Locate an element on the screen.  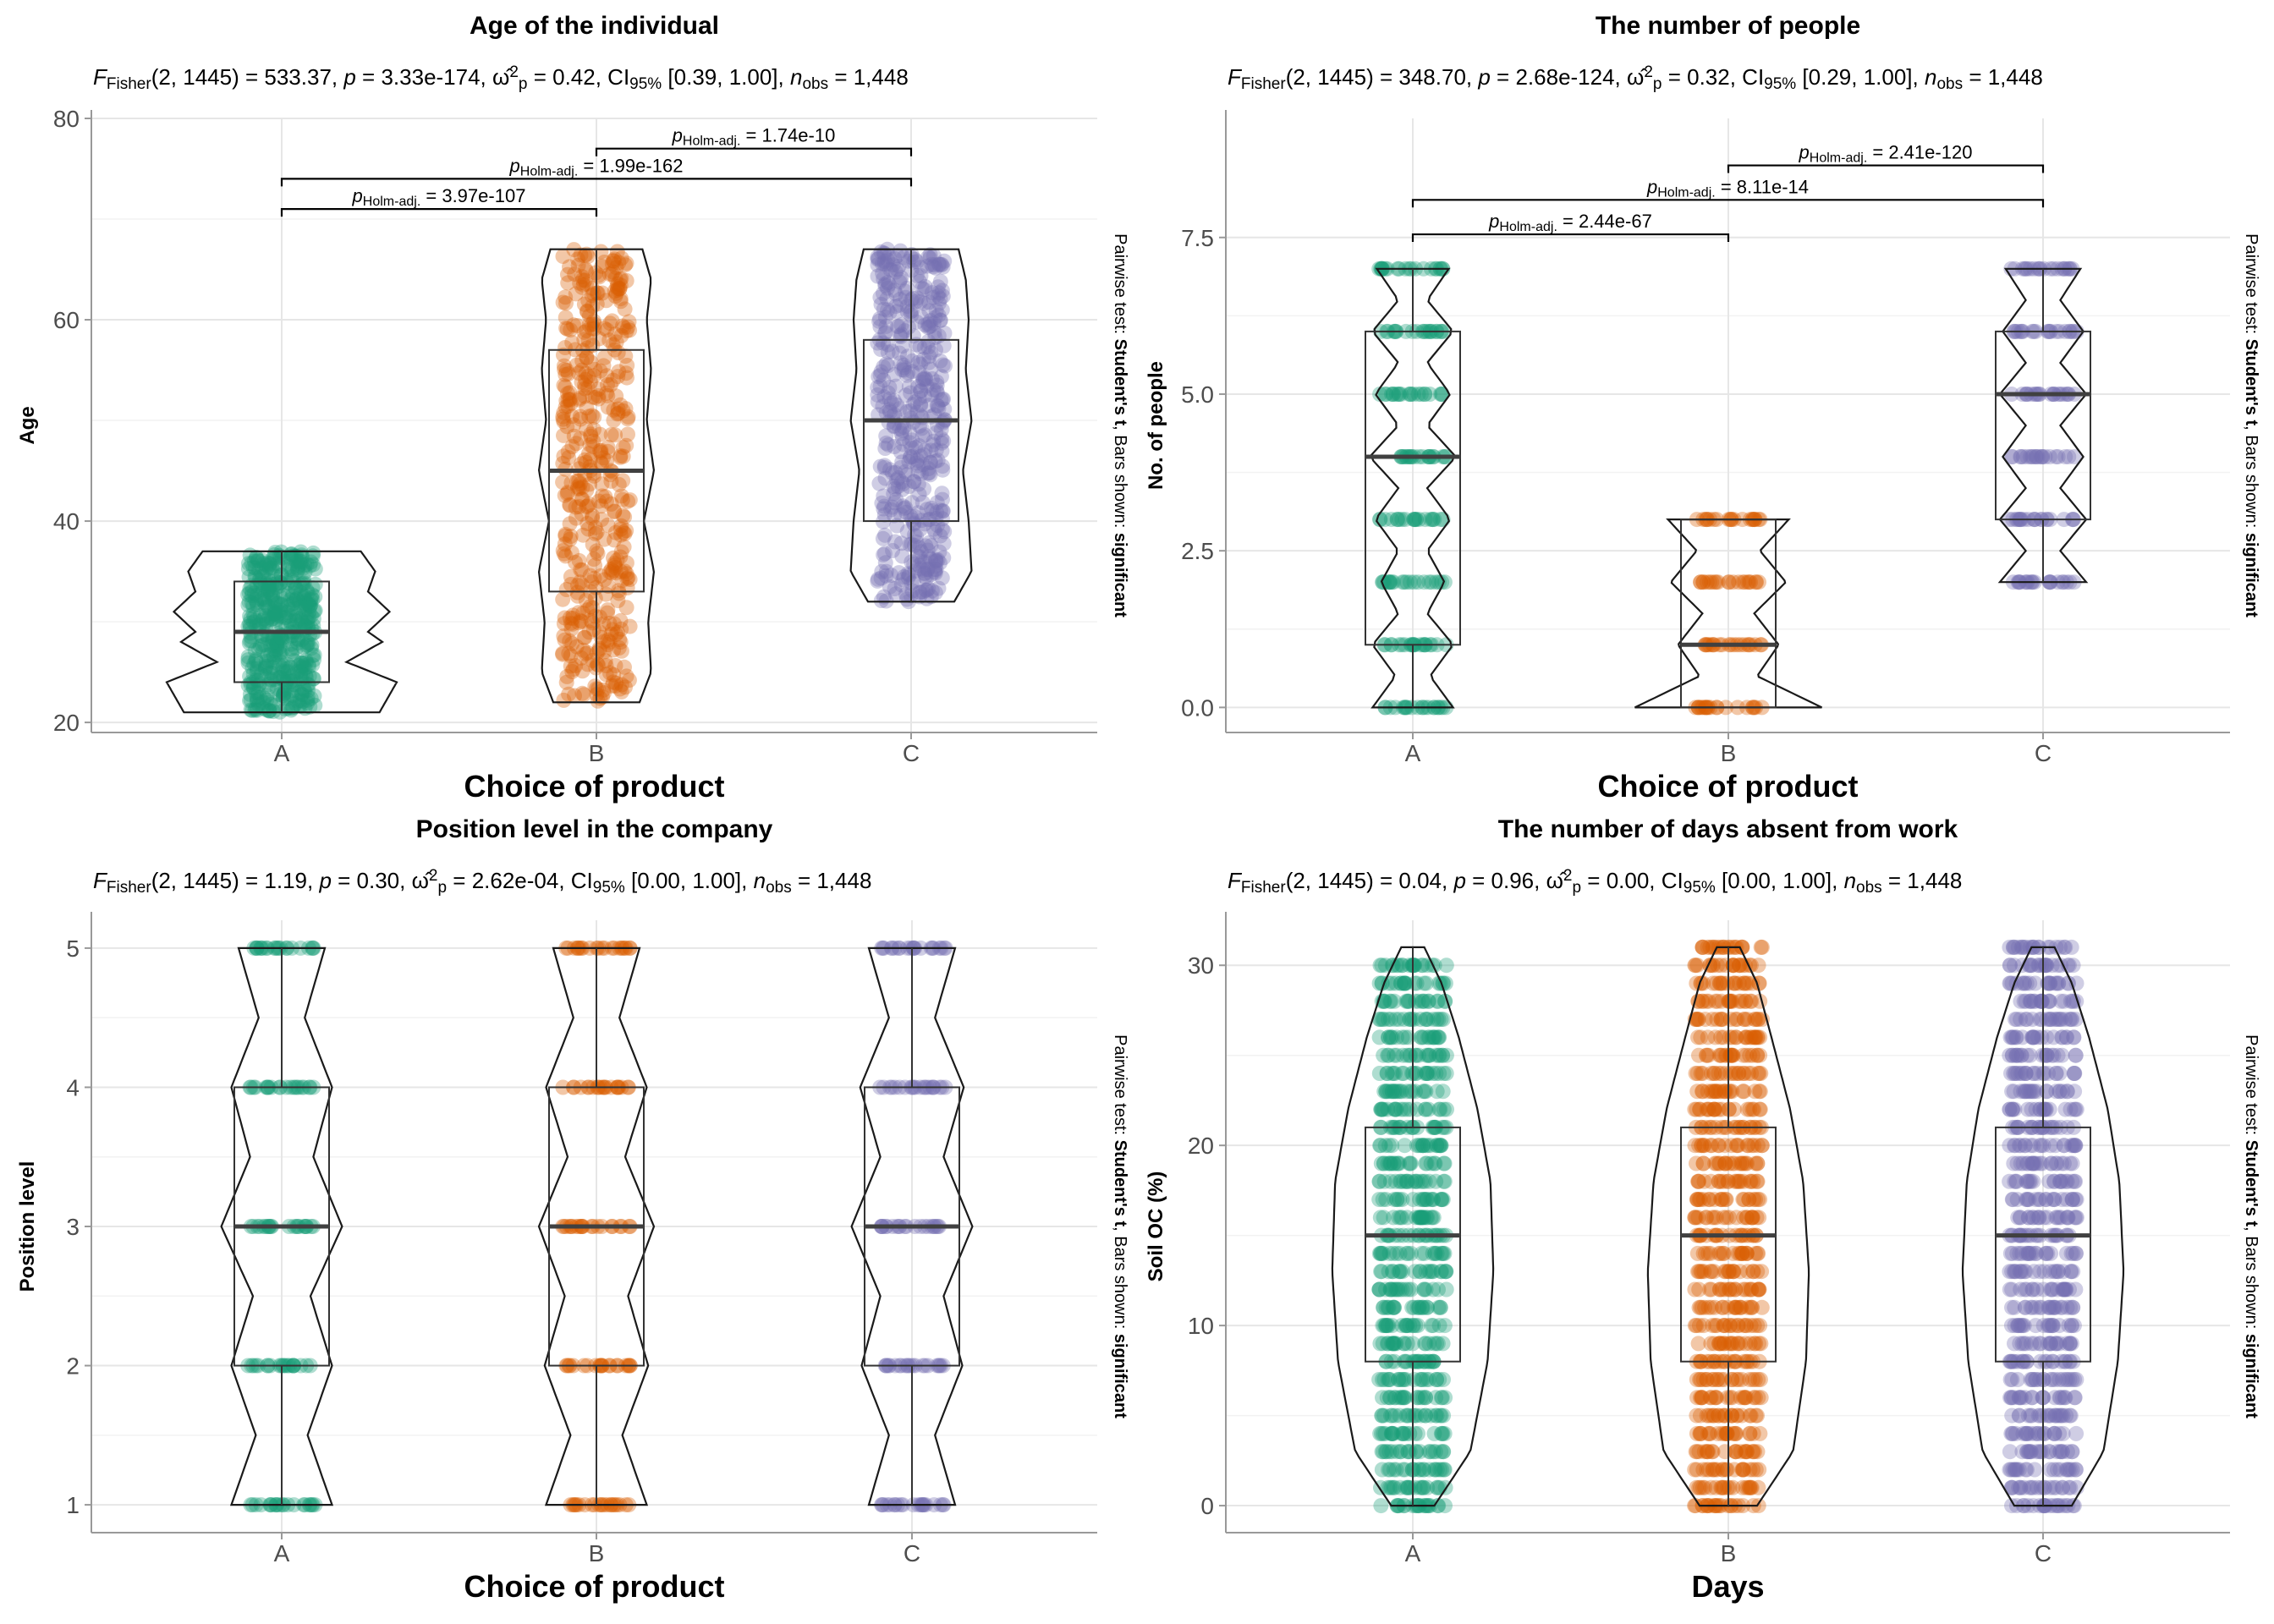
violin-C is located at coordinates (911, 425).